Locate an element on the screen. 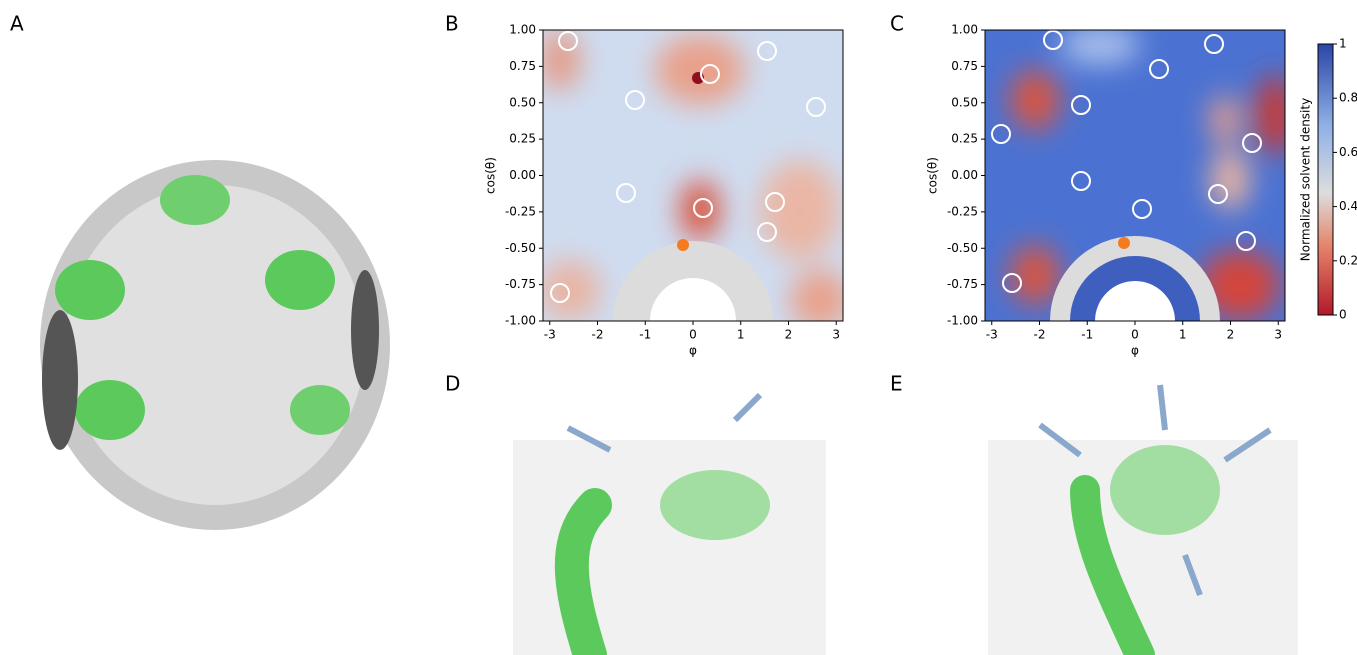 This screenshot has width=1357, height=655. colorbar is located at coordinates (1325, 179).